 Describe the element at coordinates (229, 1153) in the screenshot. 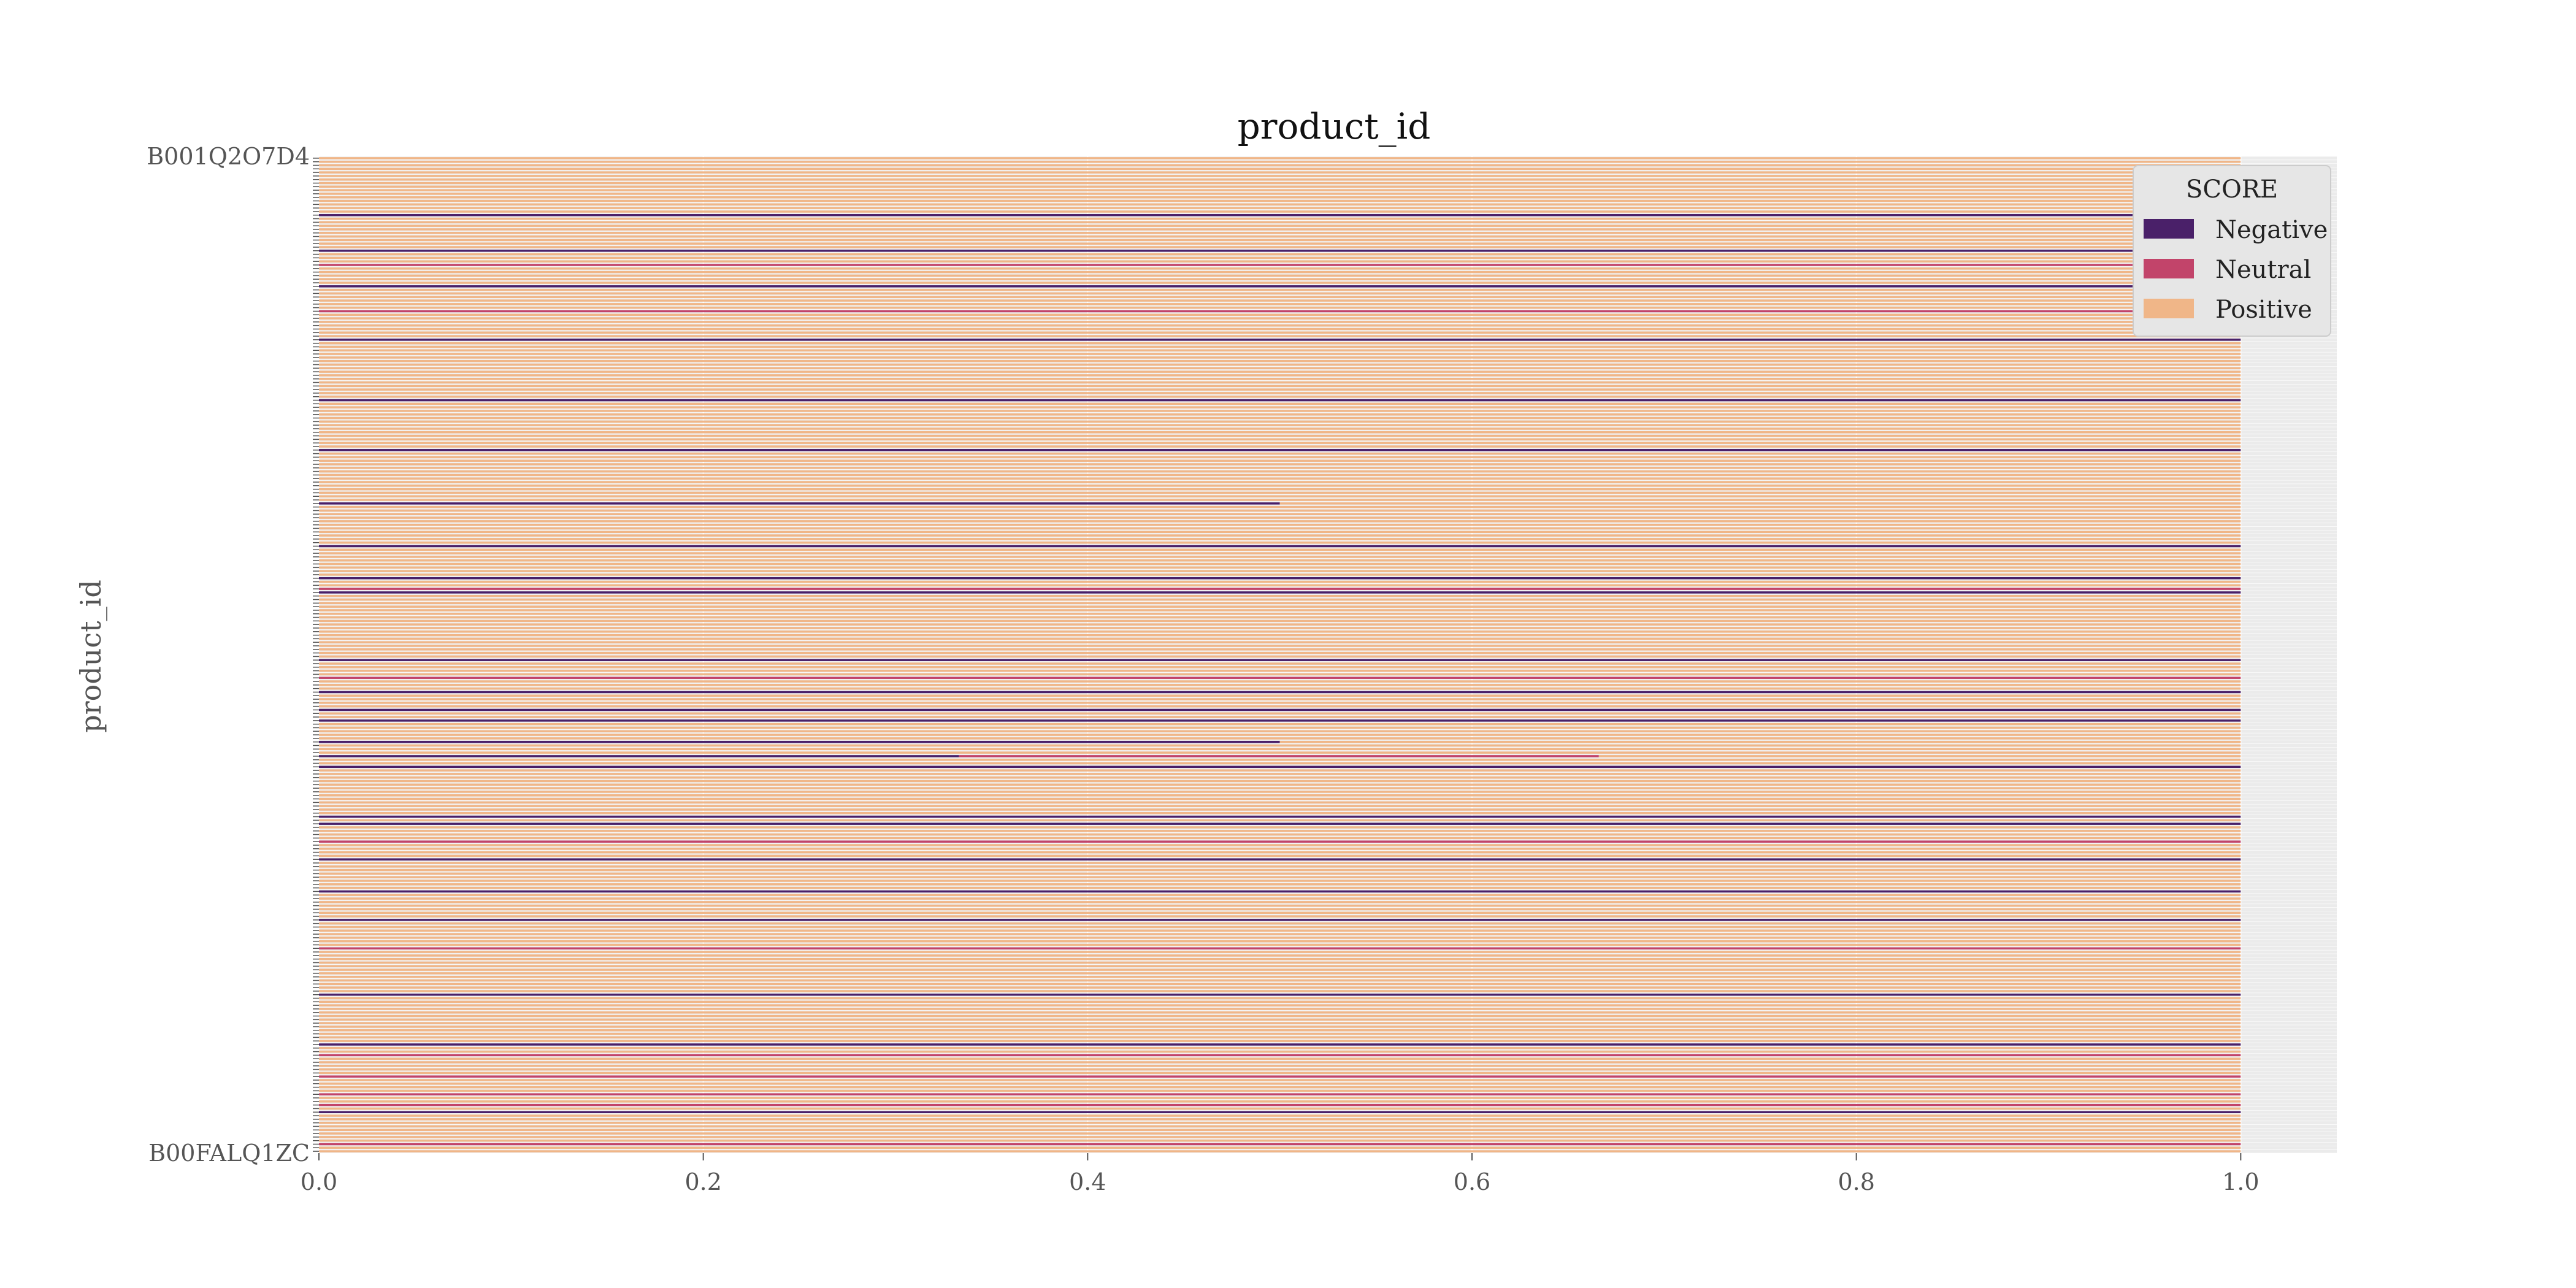

I see `y-tick-label-last: B00FALQ1ZC` at that location.